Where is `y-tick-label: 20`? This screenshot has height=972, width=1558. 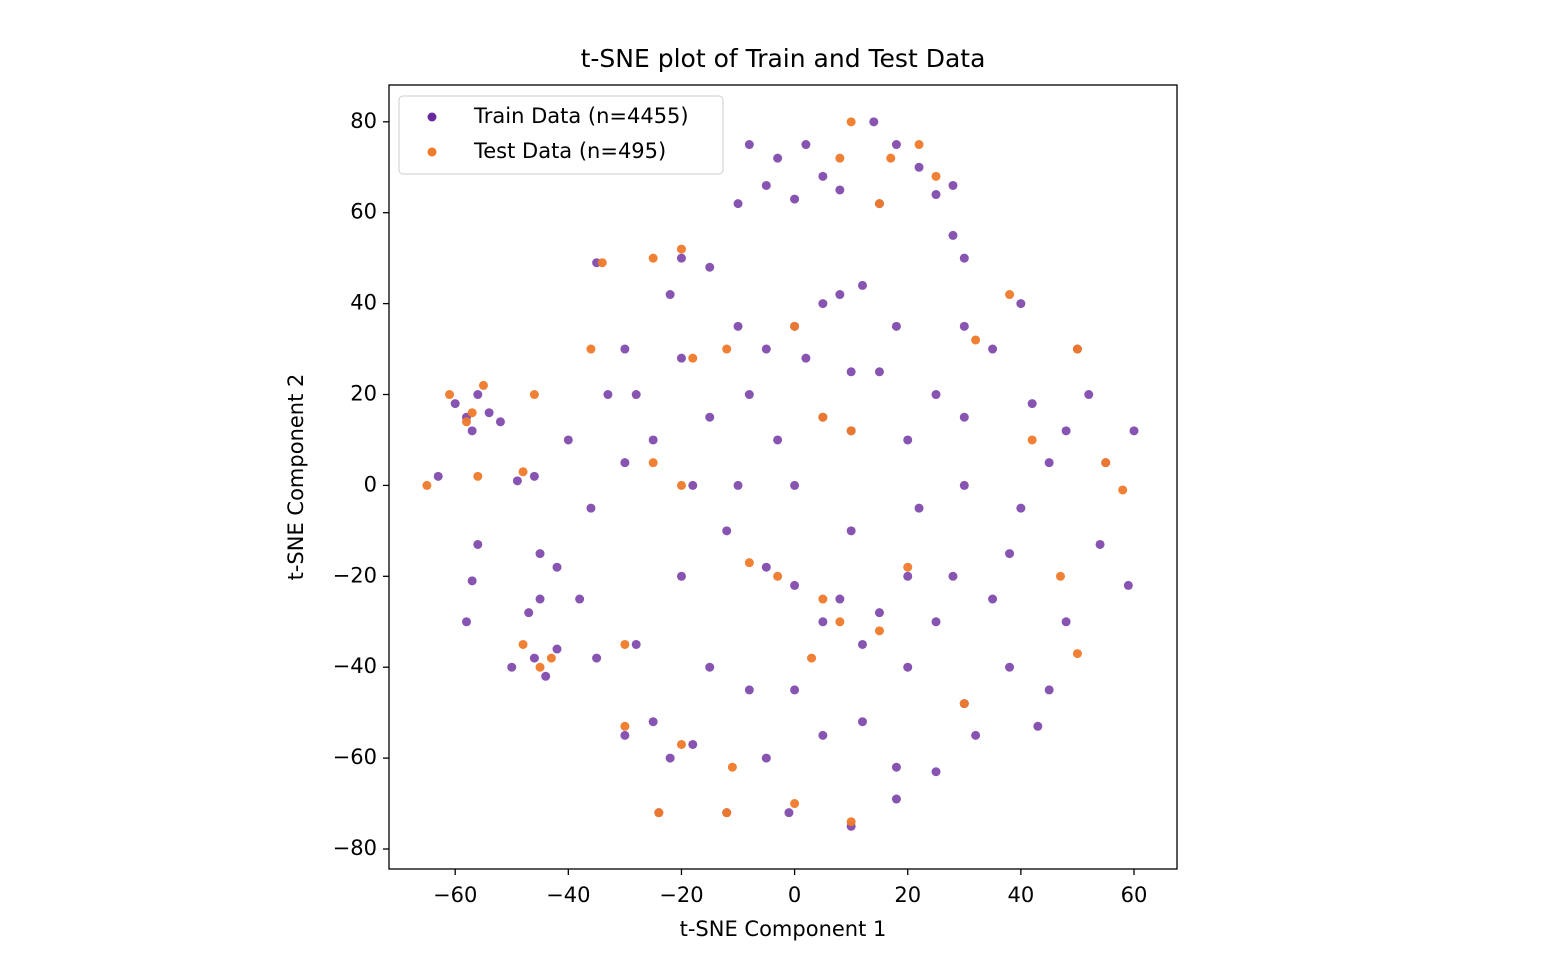
y-tick-label: 20 is located at coordinates (363, 394).